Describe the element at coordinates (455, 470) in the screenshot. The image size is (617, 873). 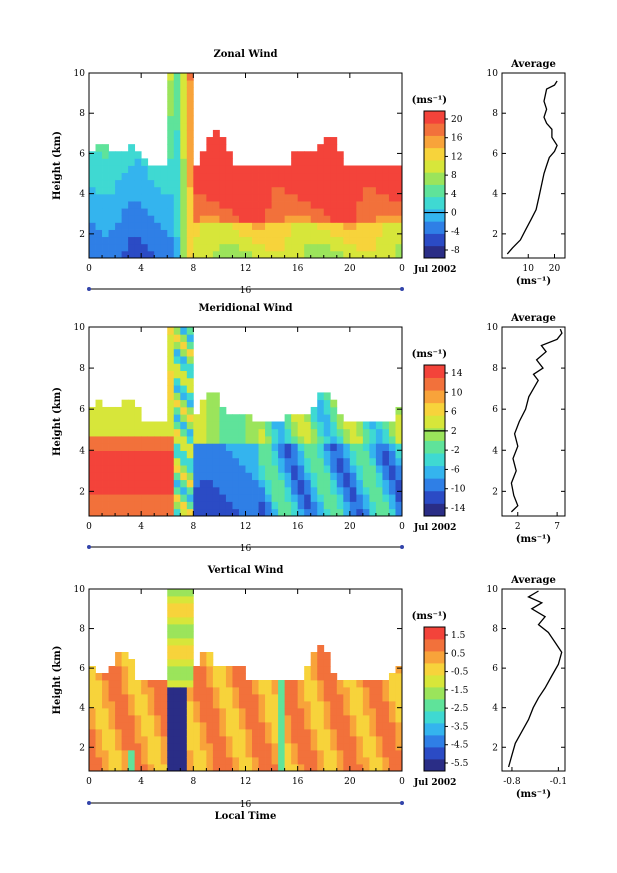
I see `colorbar-tick-label: -6` at that location.